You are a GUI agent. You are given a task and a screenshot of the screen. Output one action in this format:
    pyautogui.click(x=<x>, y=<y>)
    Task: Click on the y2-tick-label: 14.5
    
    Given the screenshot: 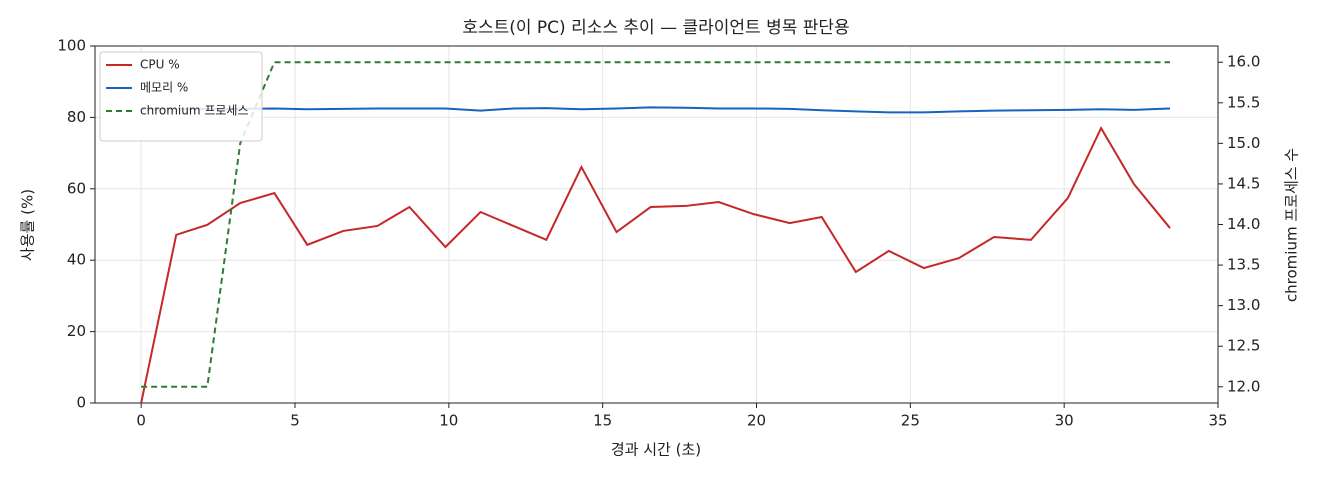 What is the action you would take?
    pyautogui.click(x=1243, y=183)
    